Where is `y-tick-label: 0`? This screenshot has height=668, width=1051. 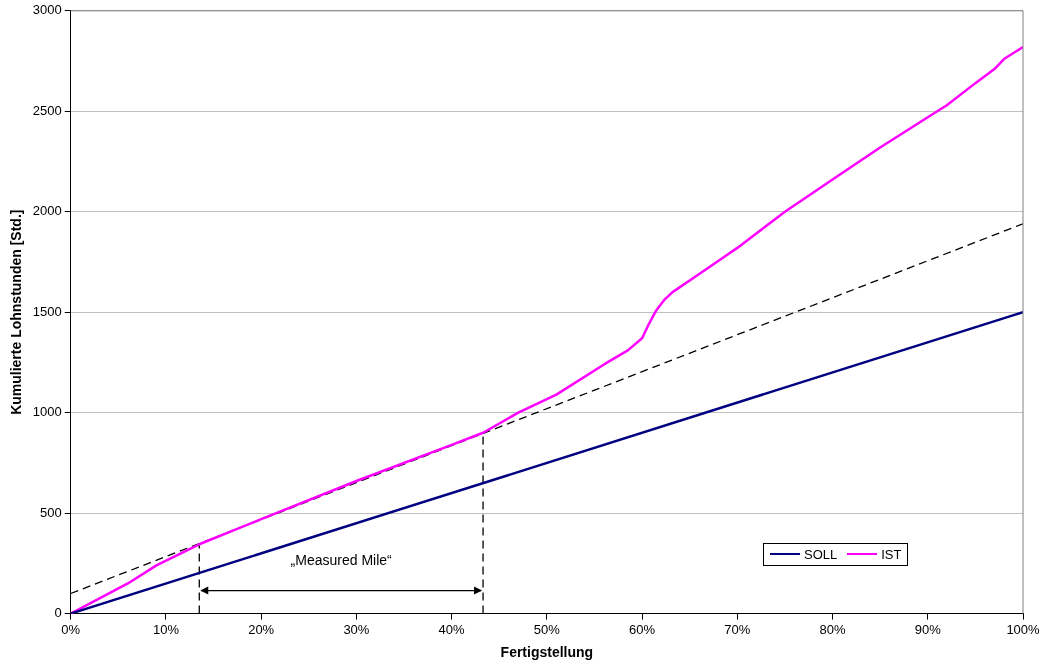 y-tick-label: 0 is located at coordinates (58, 613).